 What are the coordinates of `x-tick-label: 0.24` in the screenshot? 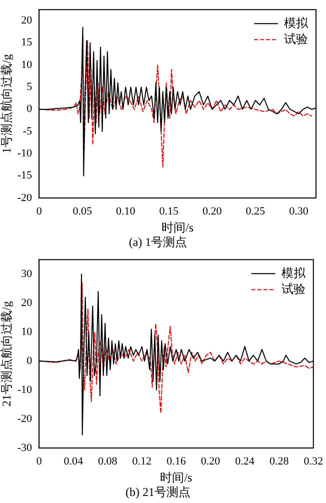 It's located at (245, 461).